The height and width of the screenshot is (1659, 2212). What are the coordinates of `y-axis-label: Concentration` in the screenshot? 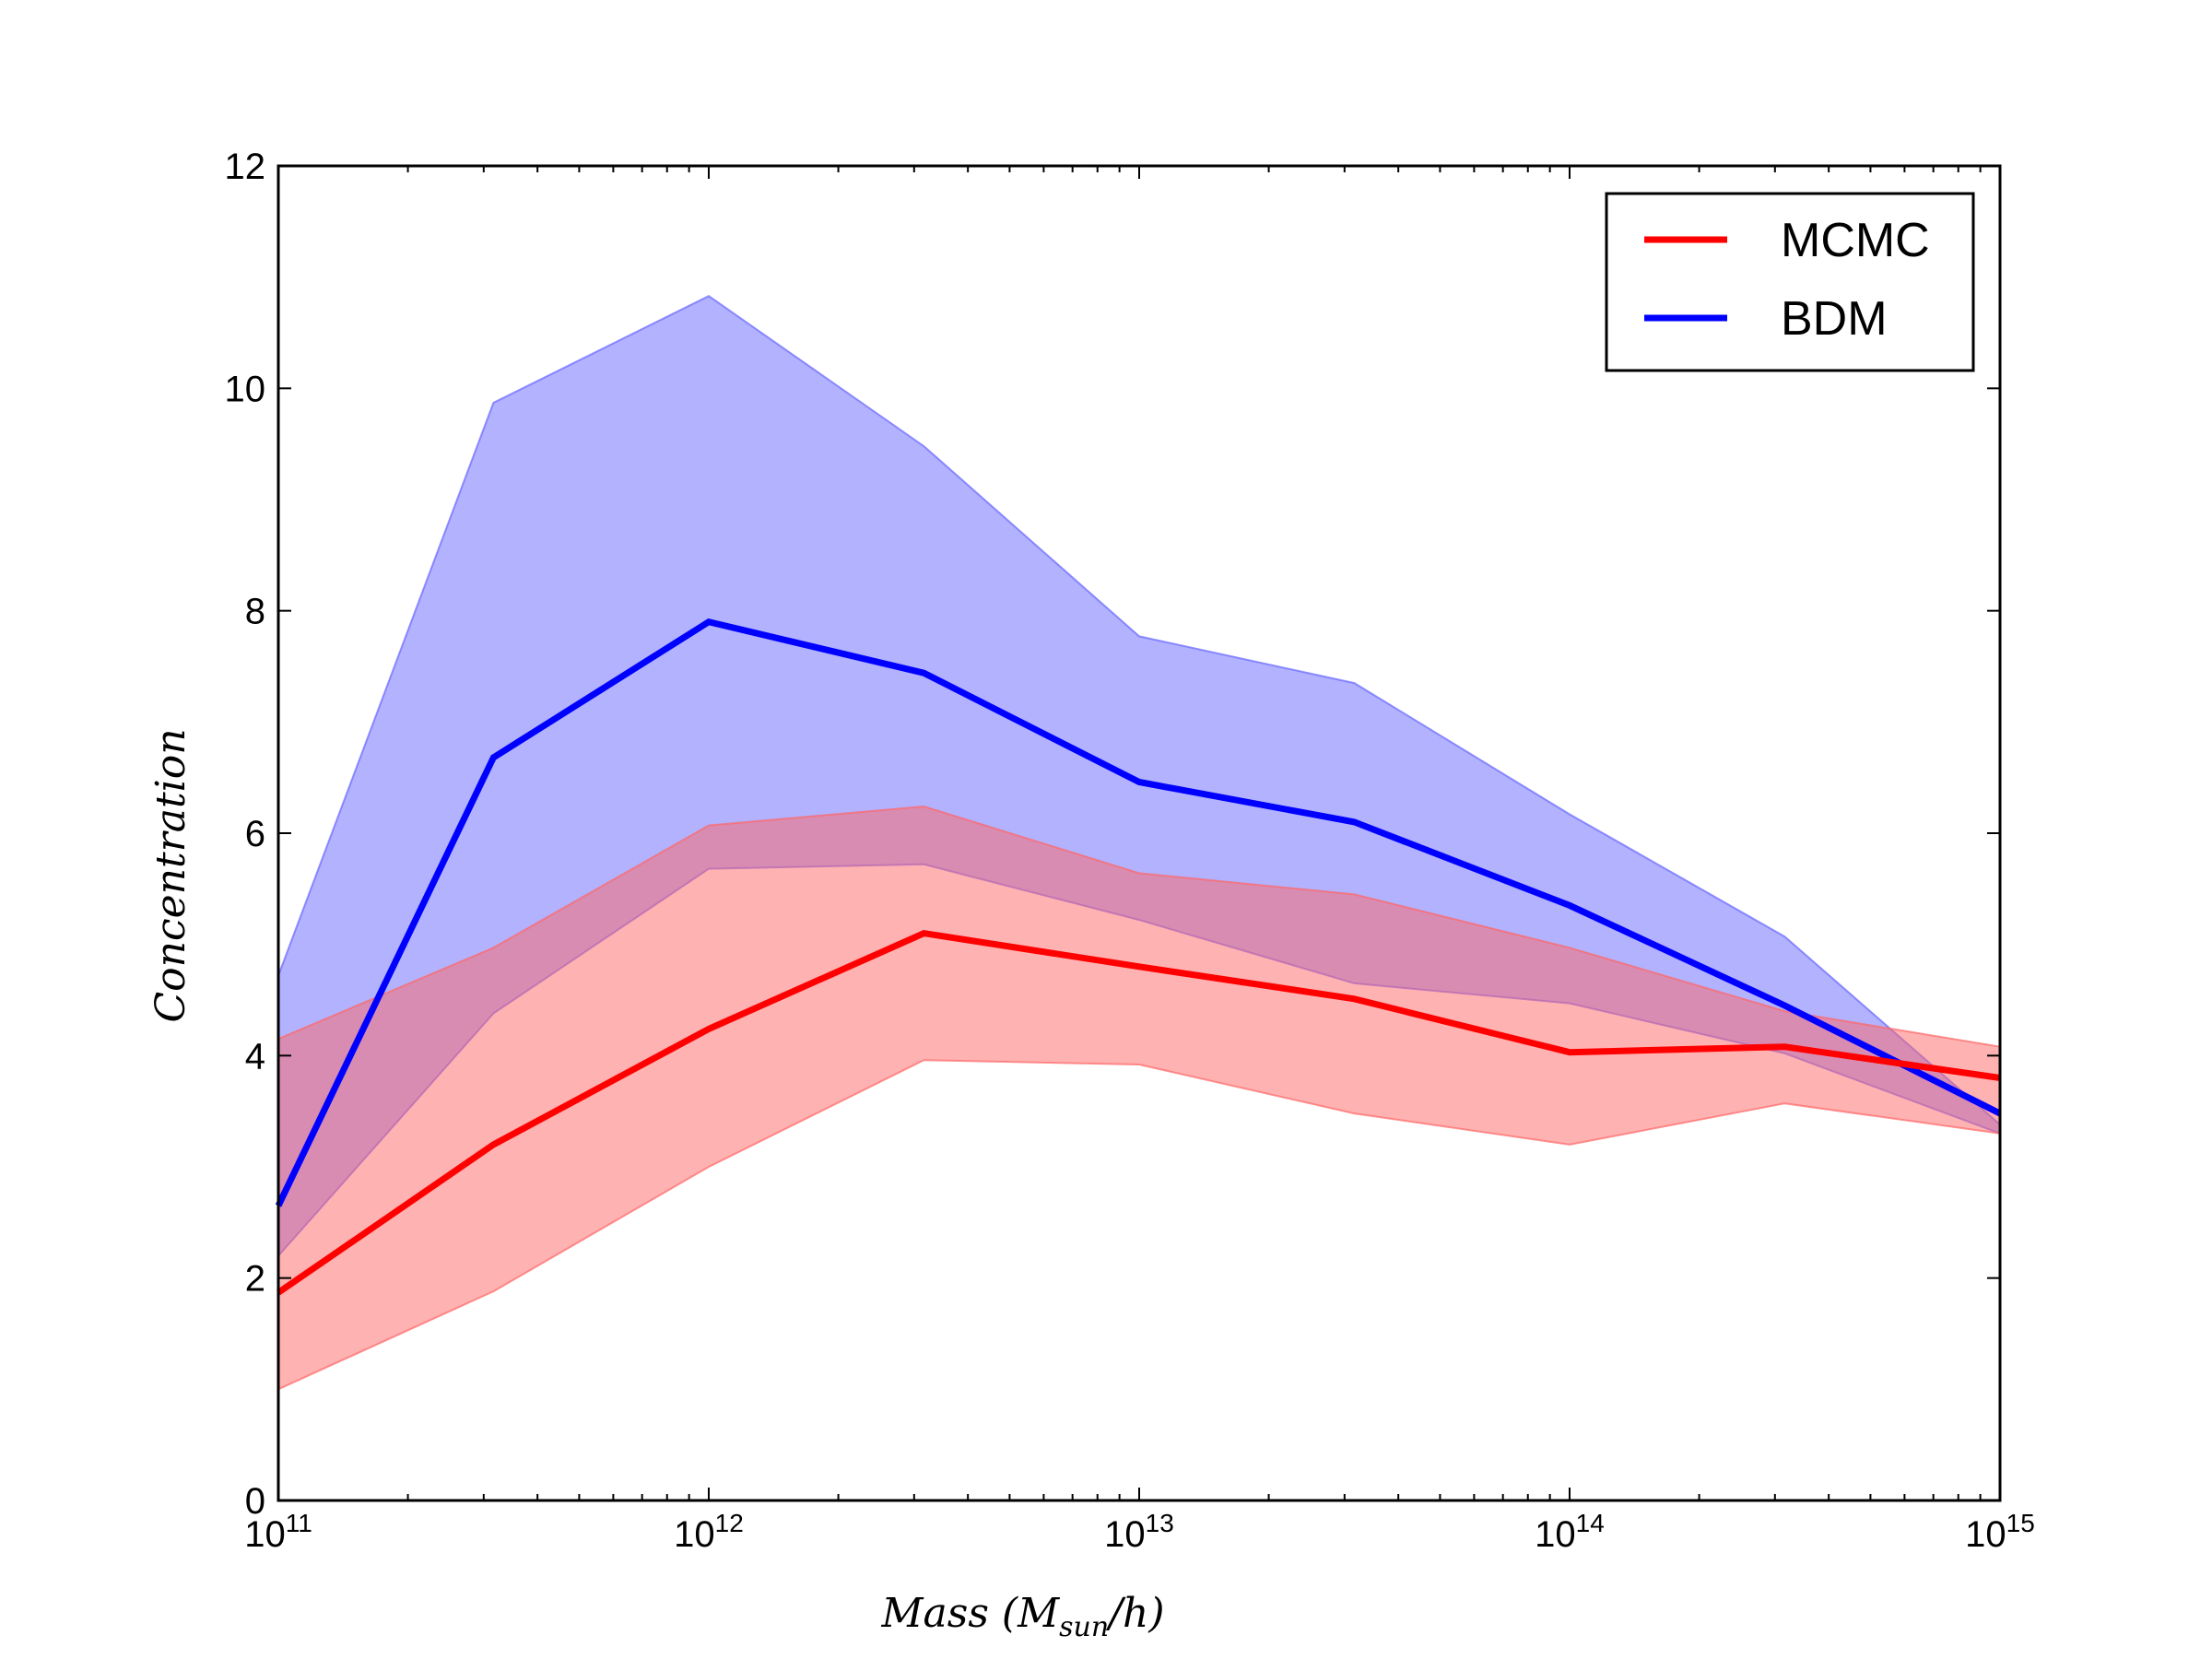 It's located at (170, 875).